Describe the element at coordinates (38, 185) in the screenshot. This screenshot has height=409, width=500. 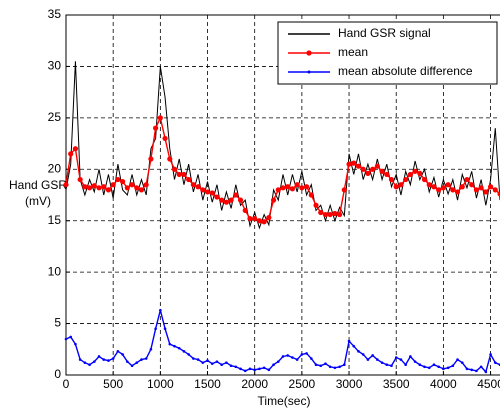
I see `y-axis-label: Hand GSR` at that location.